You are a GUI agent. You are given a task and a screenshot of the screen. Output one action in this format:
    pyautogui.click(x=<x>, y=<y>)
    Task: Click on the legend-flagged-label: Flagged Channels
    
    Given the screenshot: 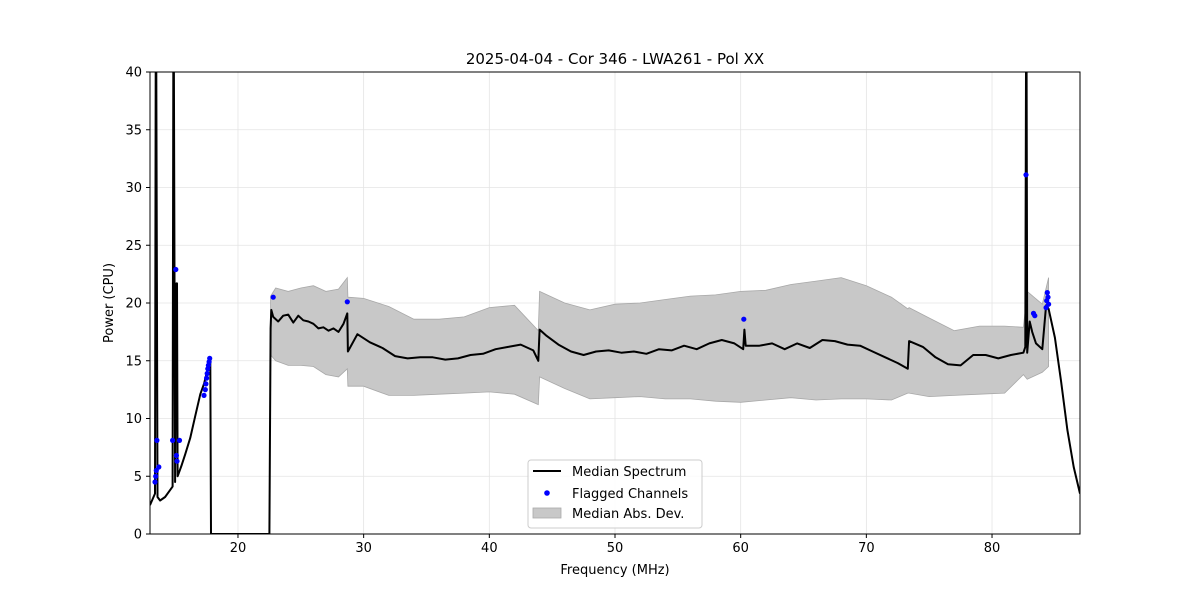 What is the action you would take?
    pyautogui.click(x=630, y=494)
    